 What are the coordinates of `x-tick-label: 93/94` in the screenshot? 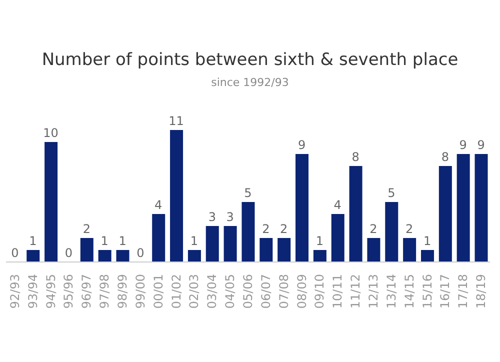 It's located at (33, 291).